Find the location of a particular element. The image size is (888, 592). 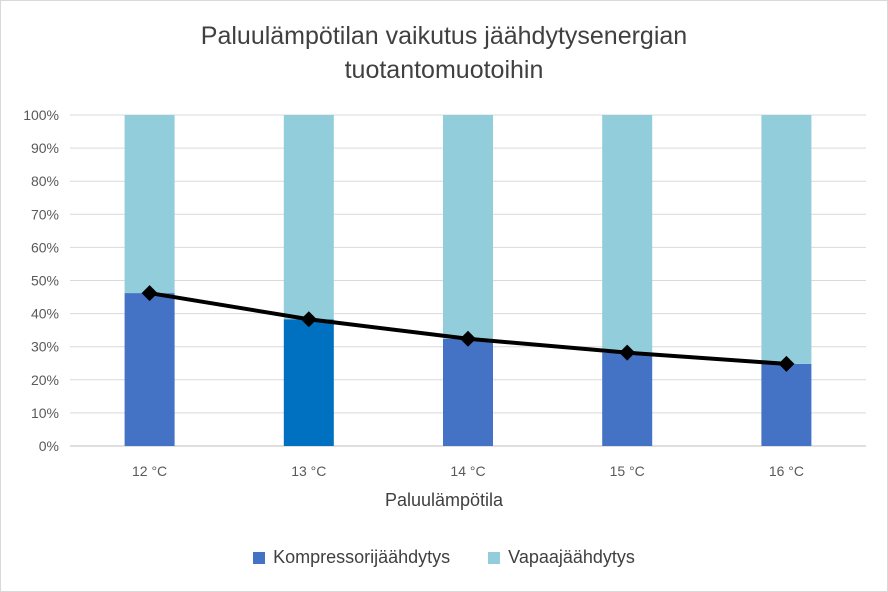

y-tick-label: 50% is located at coordinates (45, 281).